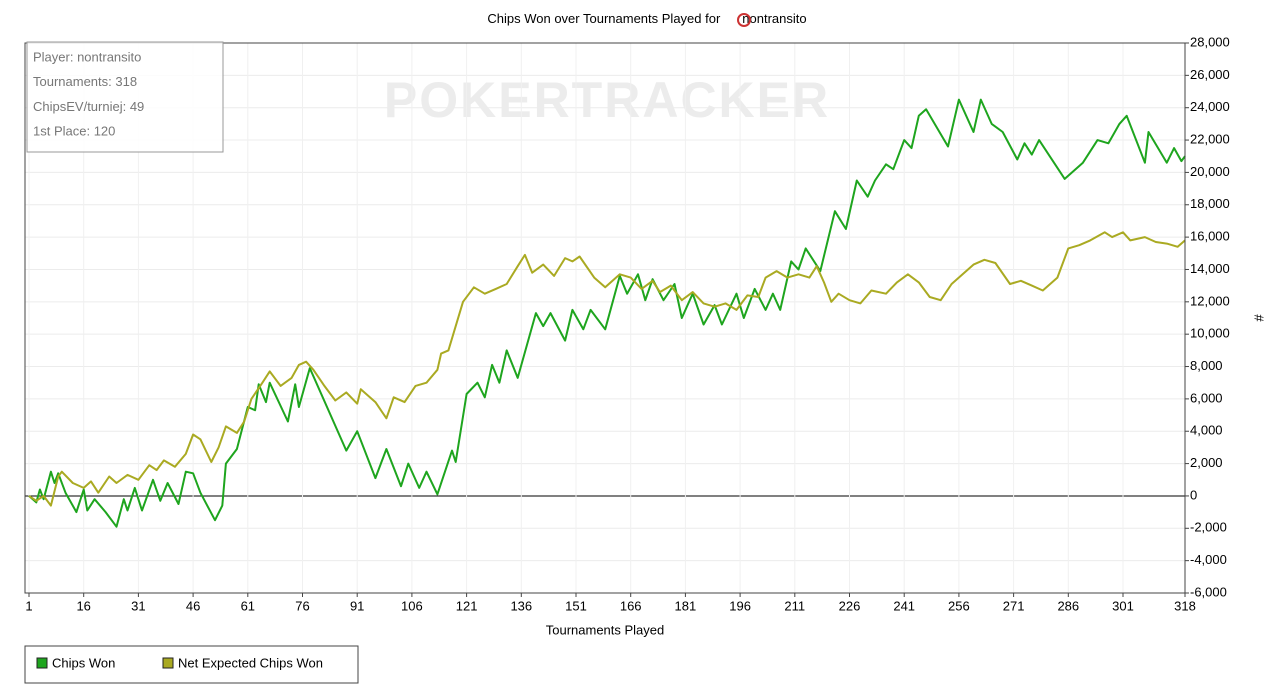  What do you see at coordinates (357, 605) in the screenshot?
I see `x-tick-label: 91` at bounding box center [357, 605].